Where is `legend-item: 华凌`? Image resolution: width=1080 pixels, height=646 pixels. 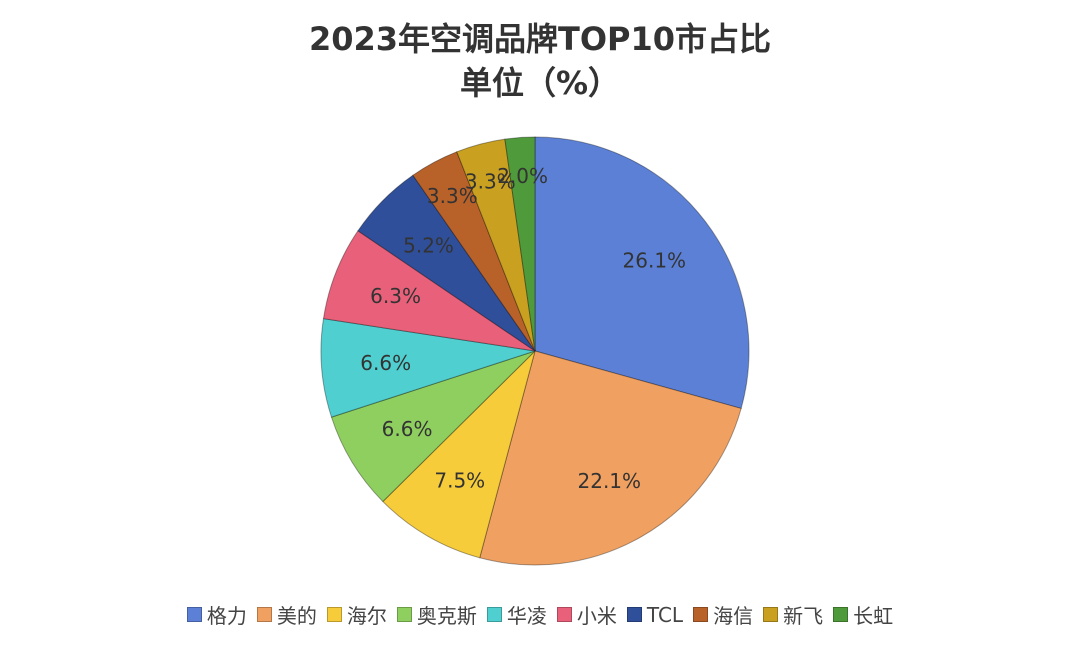 legend-item: 华凌 is located at coordinates (516, 614).